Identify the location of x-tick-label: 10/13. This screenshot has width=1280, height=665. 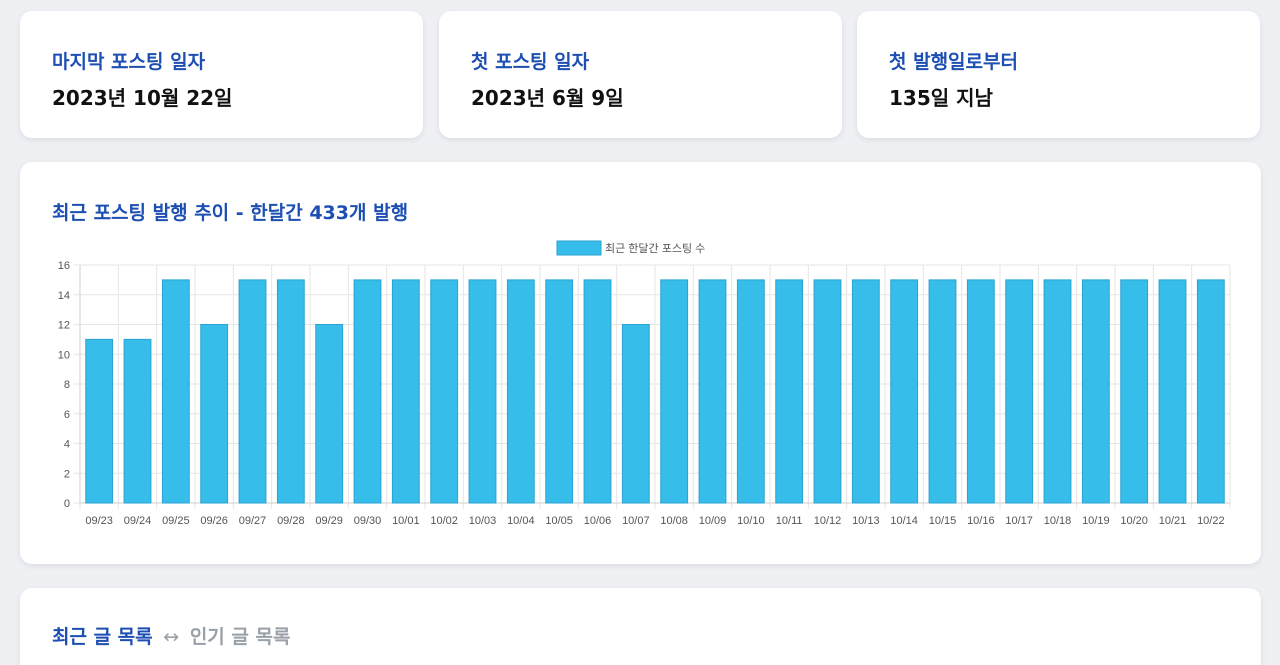
(866, 521).